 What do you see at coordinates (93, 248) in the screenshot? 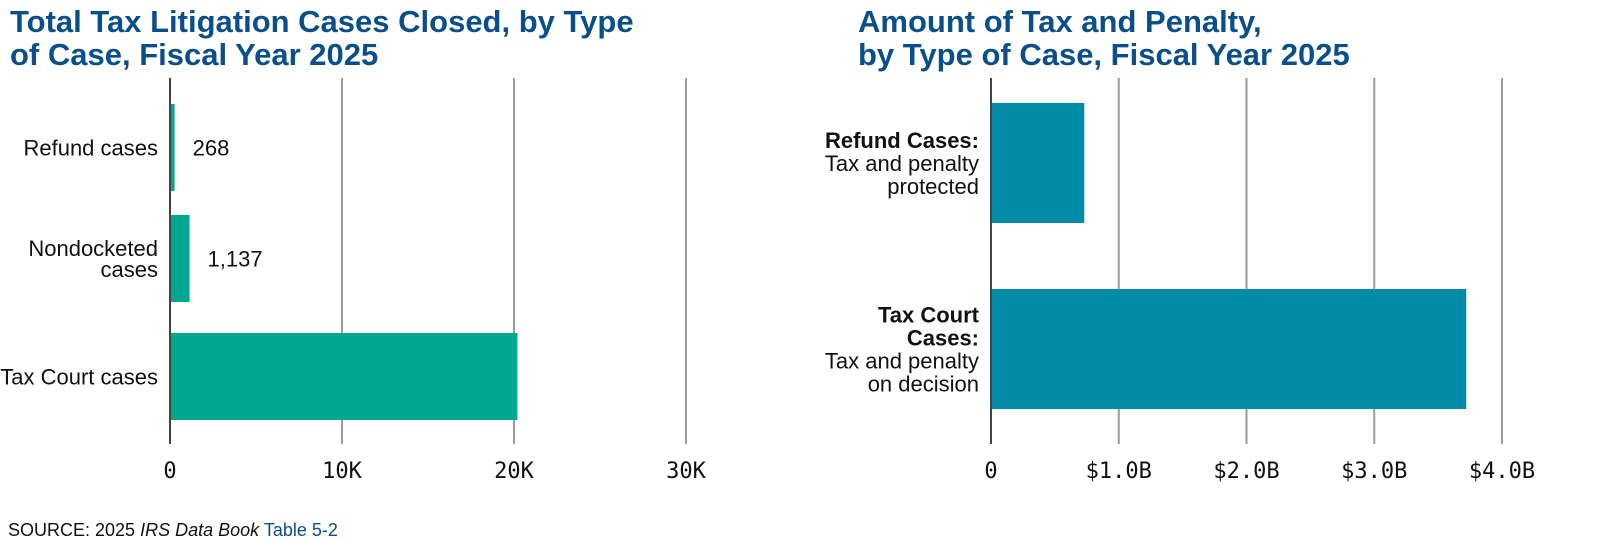
I see `category-label: Nondocketed` at bounding box center [93, 248].